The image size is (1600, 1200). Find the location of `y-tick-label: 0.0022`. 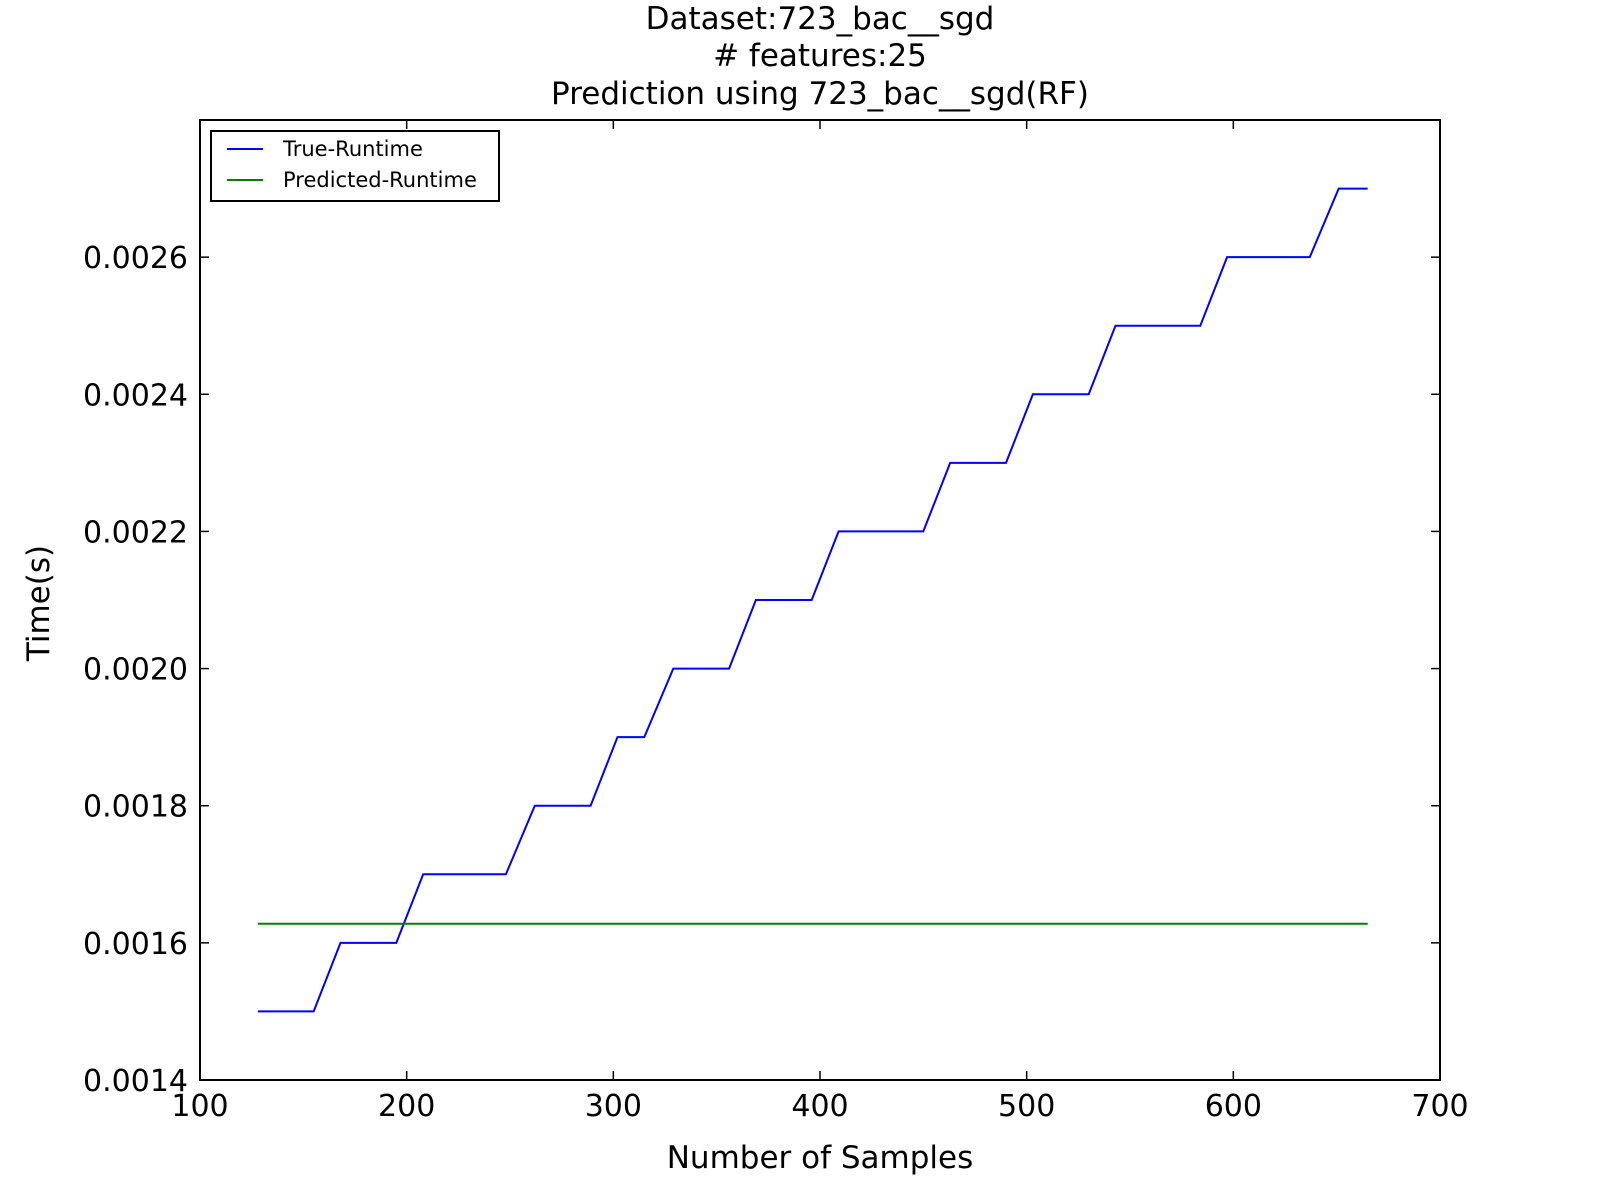

y-tick-label: 0.0022 is located at coordinates (135, 532).